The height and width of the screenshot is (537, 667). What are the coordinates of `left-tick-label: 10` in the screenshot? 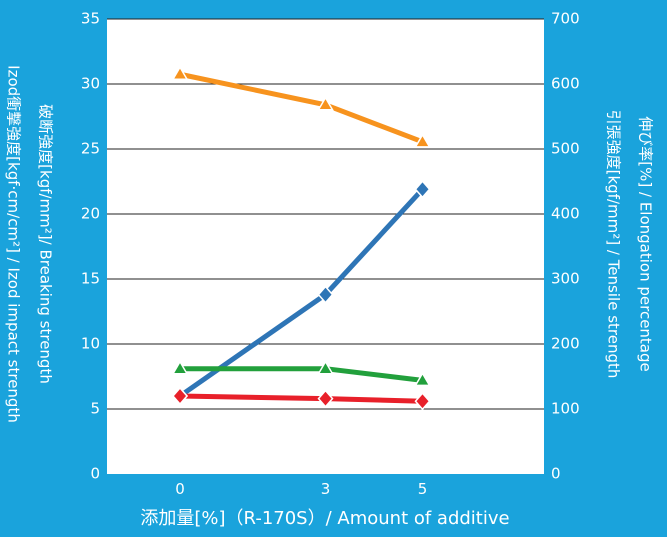 It's located at (90, 344).